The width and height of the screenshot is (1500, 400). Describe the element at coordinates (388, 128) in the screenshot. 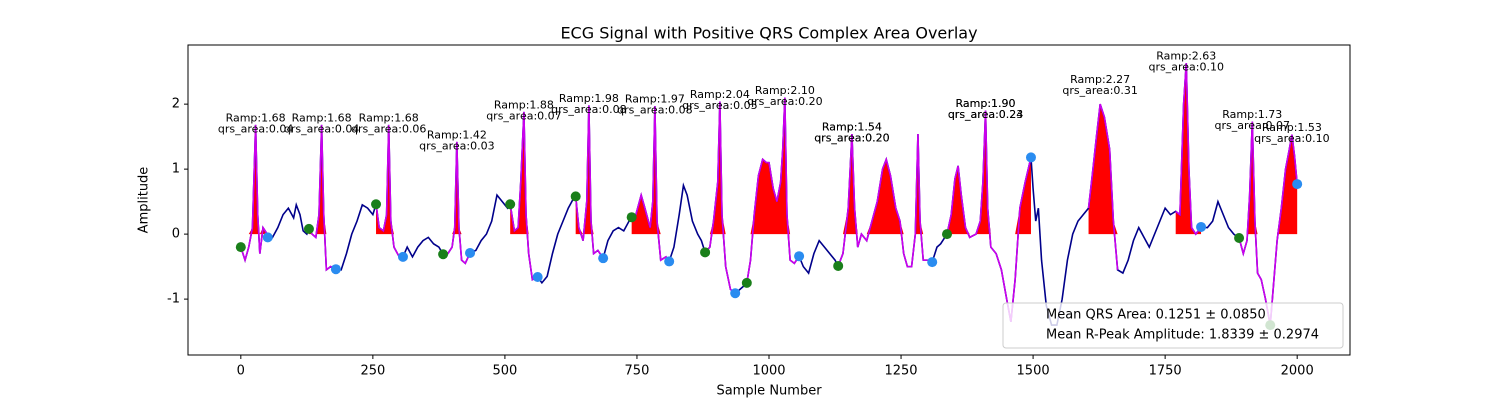

I see `annotation-text: qrs_area:0.06` at that location.